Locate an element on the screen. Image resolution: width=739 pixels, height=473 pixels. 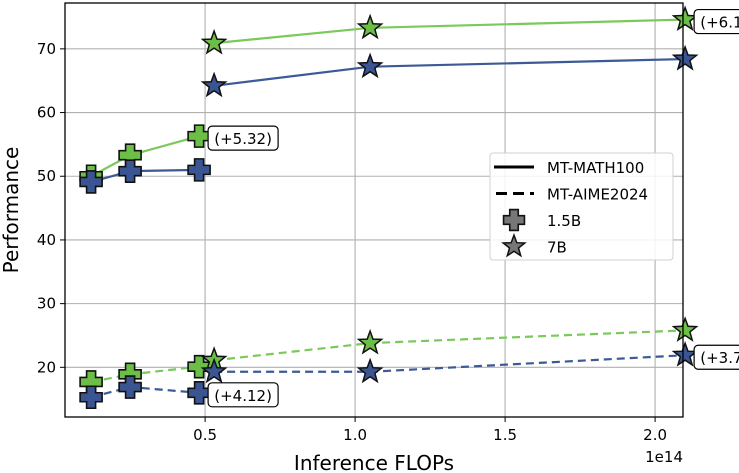
y-tick-label: 50 is located at coordinates (46, 176).